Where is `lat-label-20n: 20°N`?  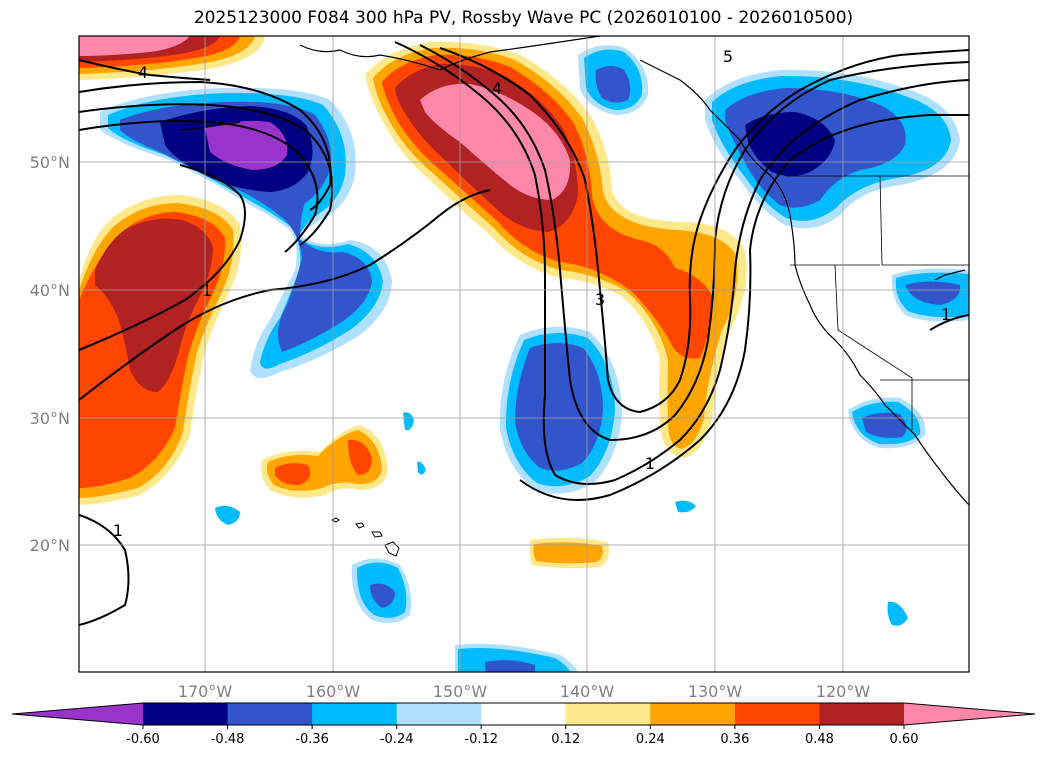 lat-label-20n: 20°N is located at coordinates (50, 545).